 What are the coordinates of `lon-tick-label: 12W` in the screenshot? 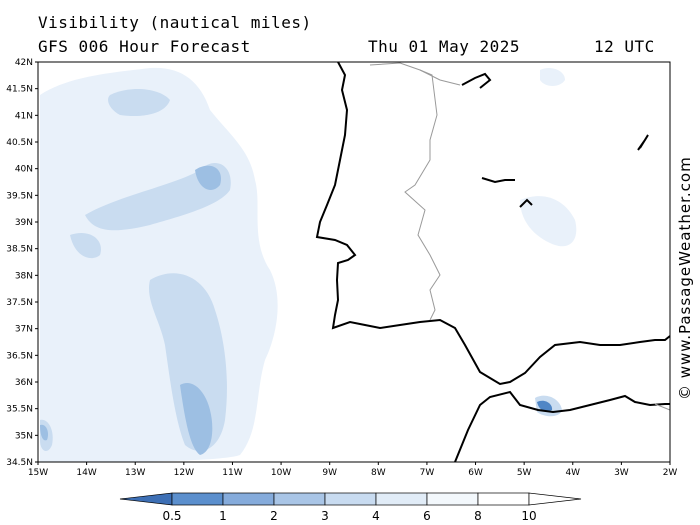 It's located at (184, 473).